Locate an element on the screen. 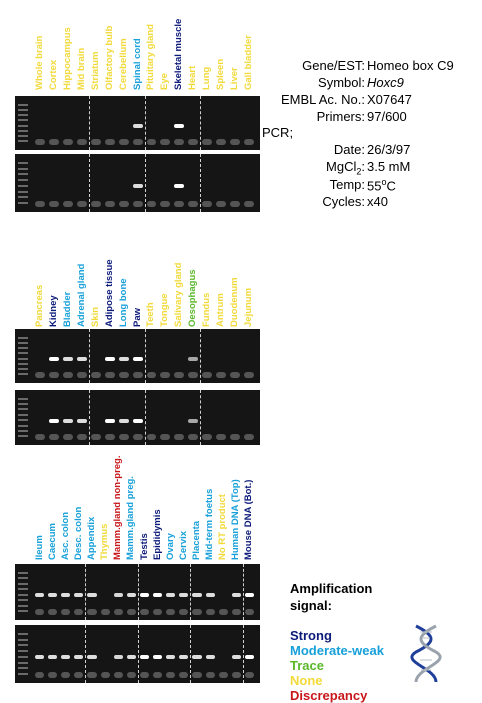  cycles-value: x40 is located at coordinates (377, 201).